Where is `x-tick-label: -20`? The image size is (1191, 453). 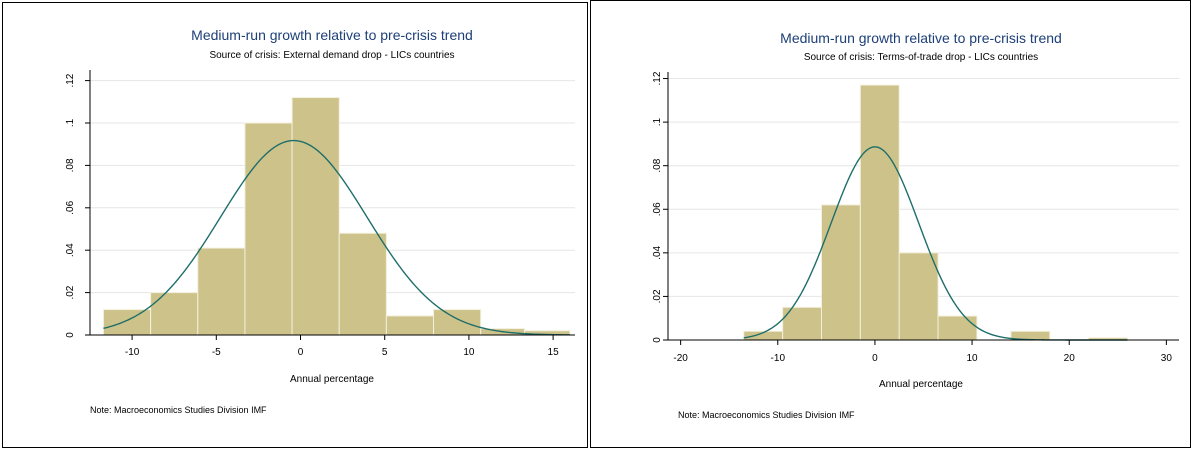 x-tick-label: -20 is located at coordinates (680, 358).